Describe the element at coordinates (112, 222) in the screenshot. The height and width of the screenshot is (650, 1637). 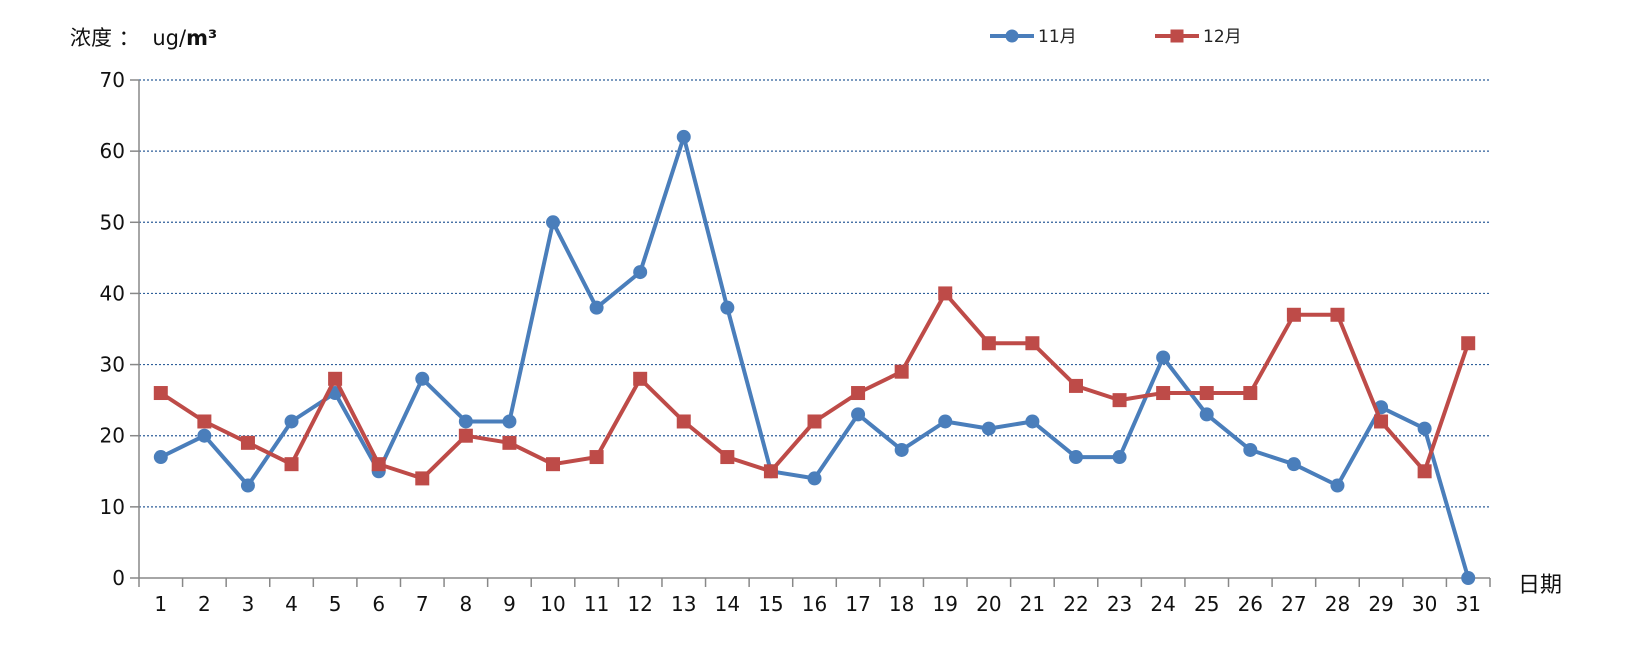
I see `y-tick-label-50: 50` at that location.